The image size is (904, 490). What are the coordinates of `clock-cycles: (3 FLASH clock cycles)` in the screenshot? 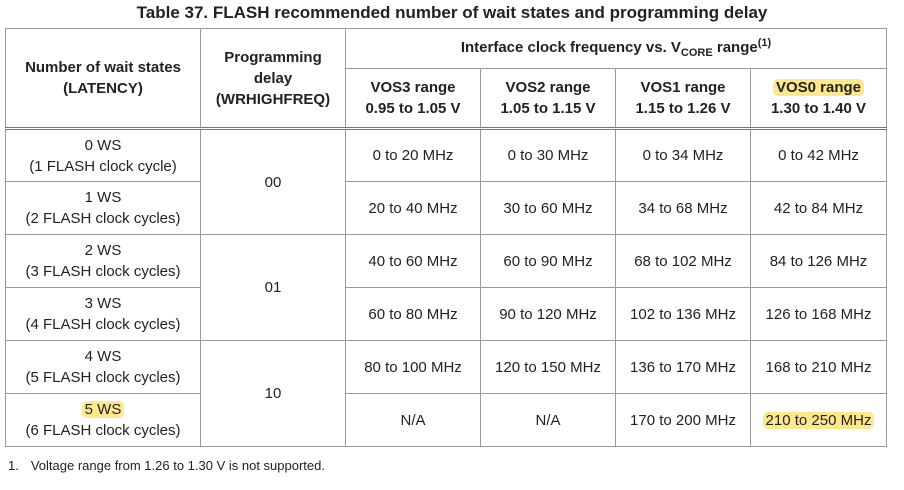 It's located at (103, 271).